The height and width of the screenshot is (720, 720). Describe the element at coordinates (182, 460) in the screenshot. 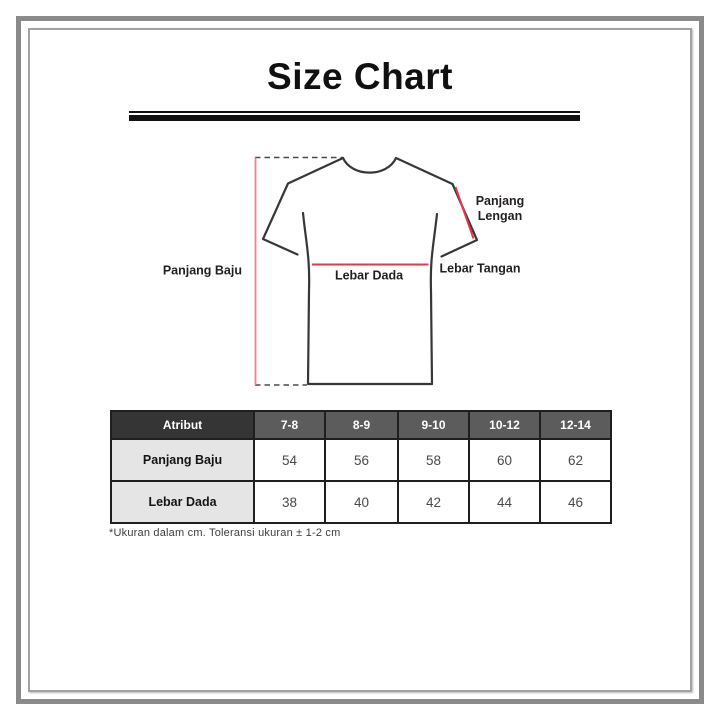

I see `row-label-panjang-baju: Panjang Baju` at that location.